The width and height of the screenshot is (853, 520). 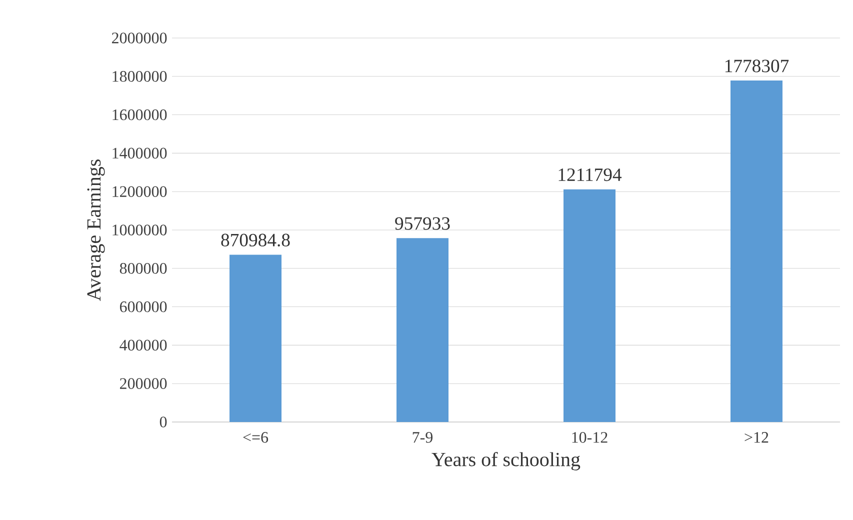 What do you see at coordinates (139, 230) in the screenshot?
I see `y-tick-label: 1000000` at bounding box center [139, 230].